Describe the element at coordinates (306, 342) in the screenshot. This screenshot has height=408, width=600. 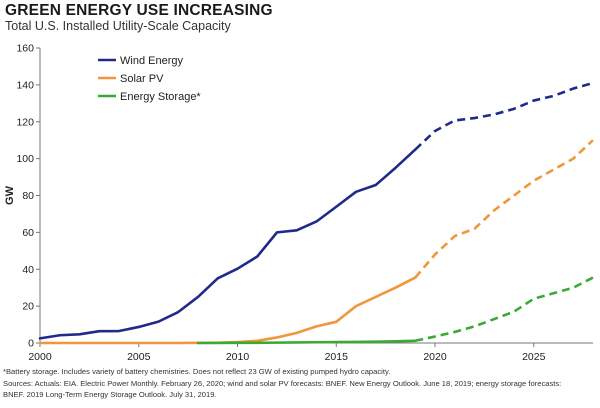
I see `series-line-energy-storage-actual` at that location.